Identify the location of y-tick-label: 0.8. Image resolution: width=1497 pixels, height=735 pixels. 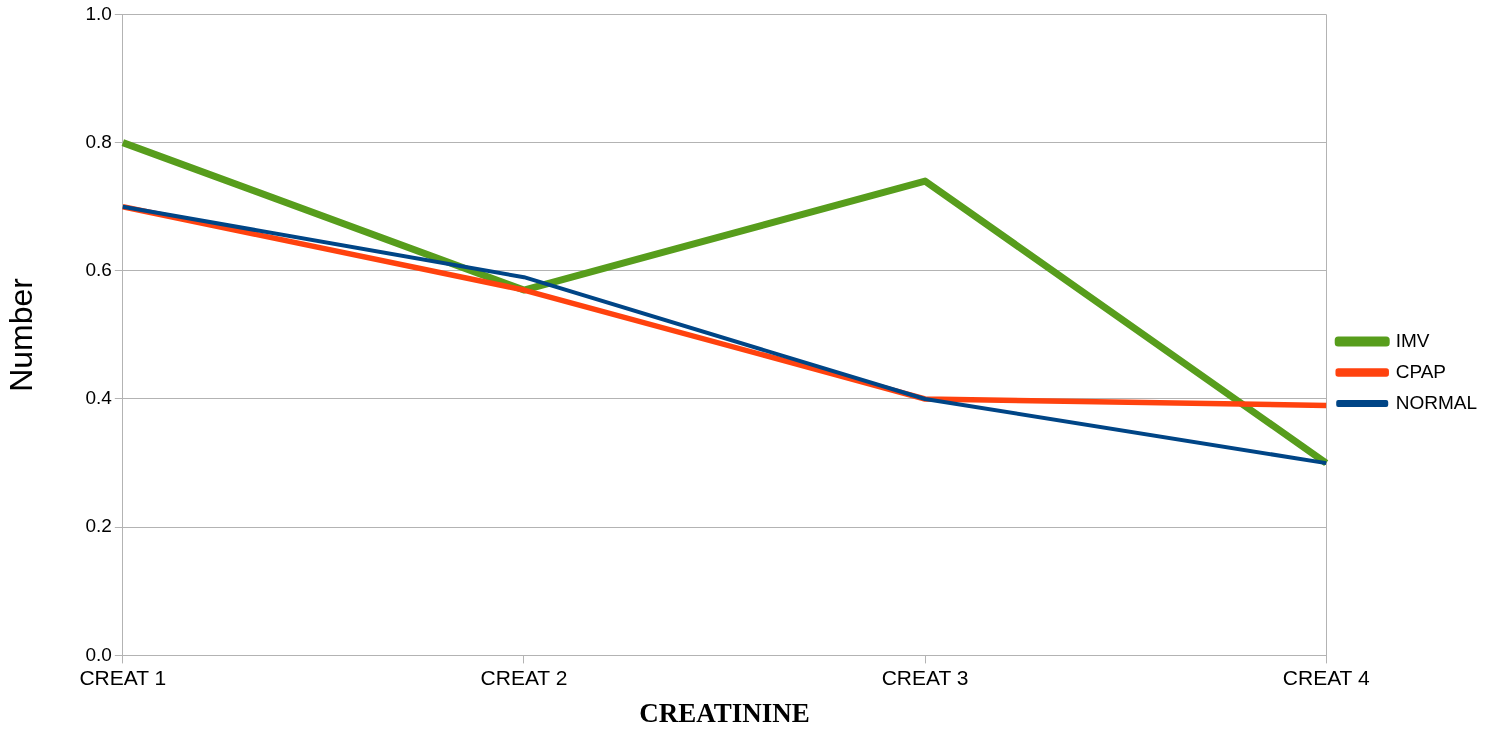
(98, 141).